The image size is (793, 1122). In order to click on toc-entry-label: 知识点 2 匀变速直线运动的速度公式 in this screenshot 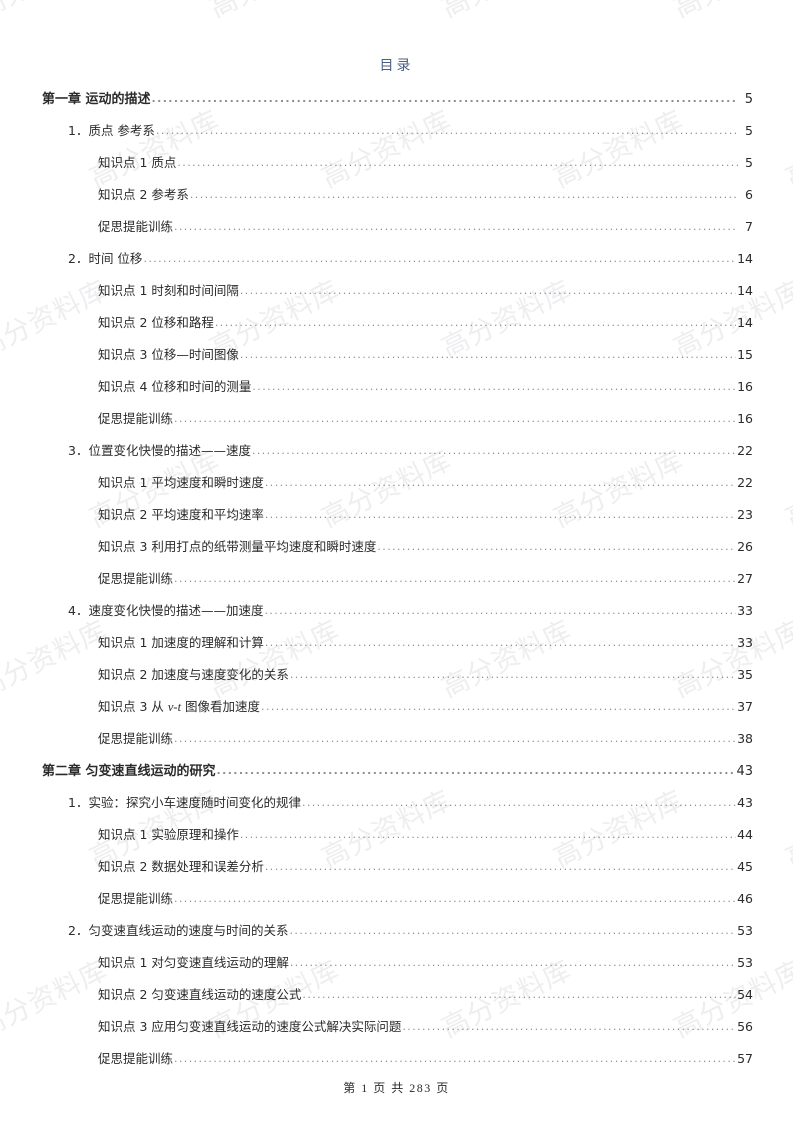, I will do `click(200, 994)`.